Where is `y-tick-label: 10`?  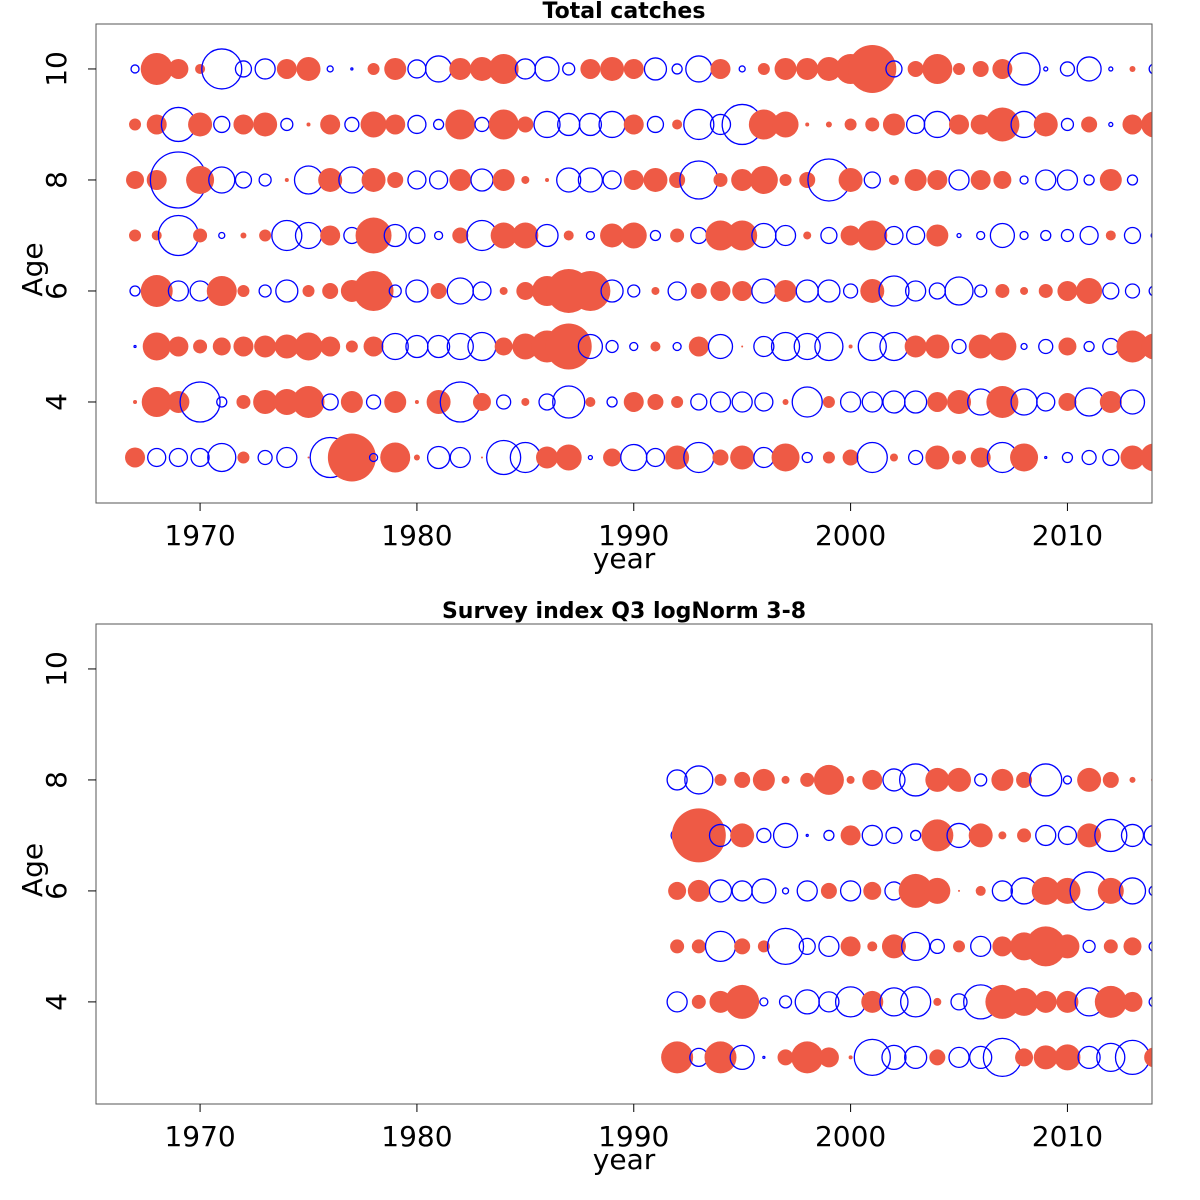 y-tick-label: 10 is located at coordinates (56, 69).